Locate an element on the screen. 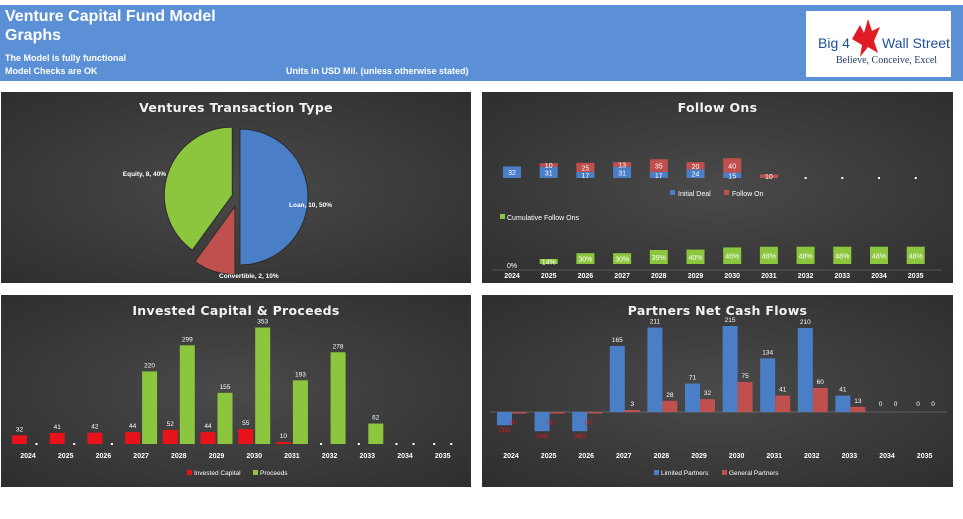  cumulative-bar-2029 is located at coordinates (695, 256).